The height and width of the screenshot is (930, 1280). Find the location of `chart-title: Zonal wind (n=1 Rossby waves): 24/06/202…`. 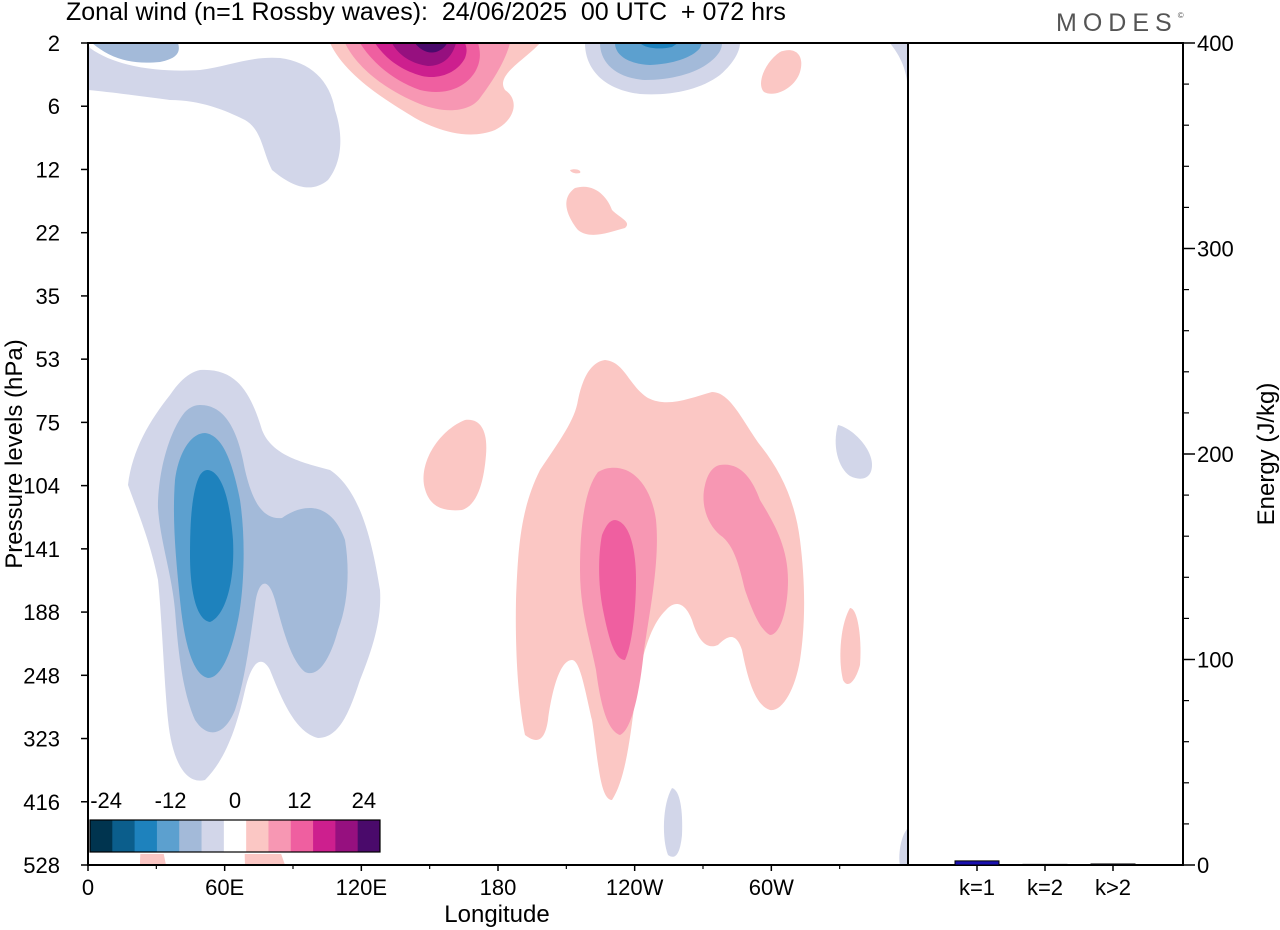

chart-title: Zonal wind (n=1 Rossby waves): 24/06/202… is located at coordinates (426, 13).